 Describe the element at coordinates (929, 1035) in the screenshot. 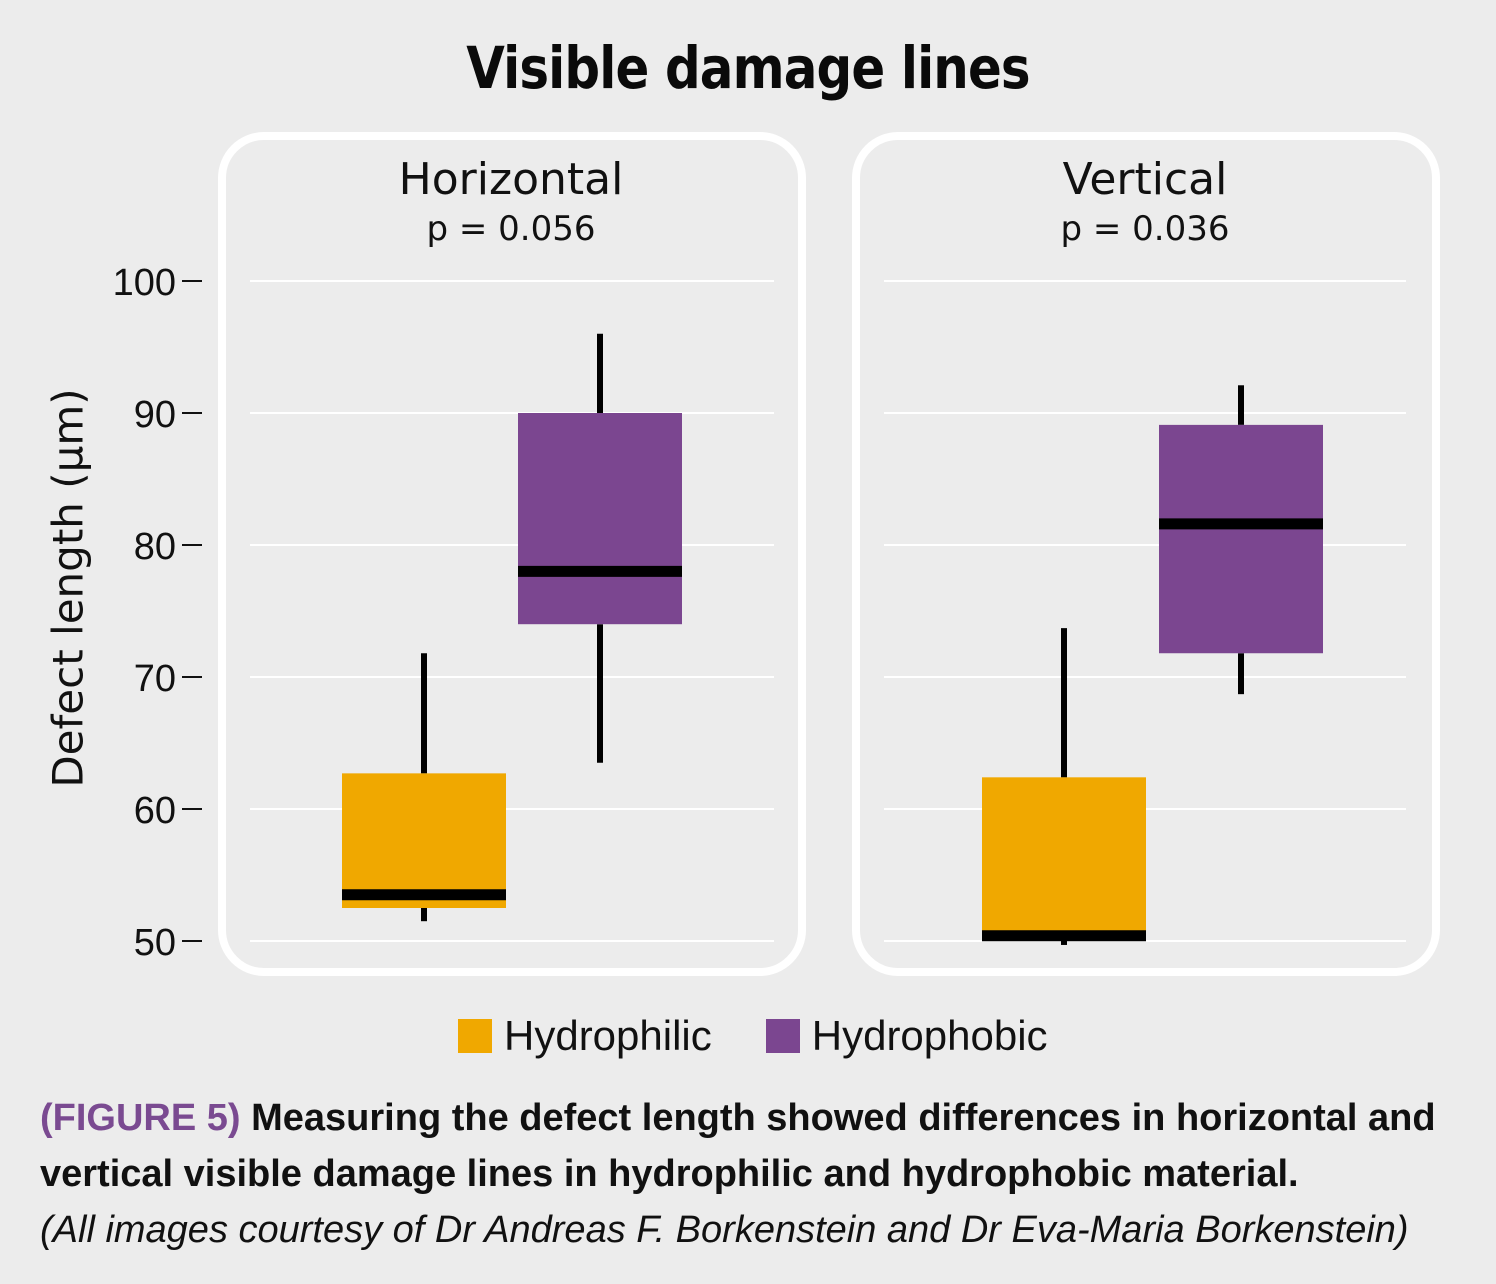

I see `legend-label: Hydrophobic` at that location.